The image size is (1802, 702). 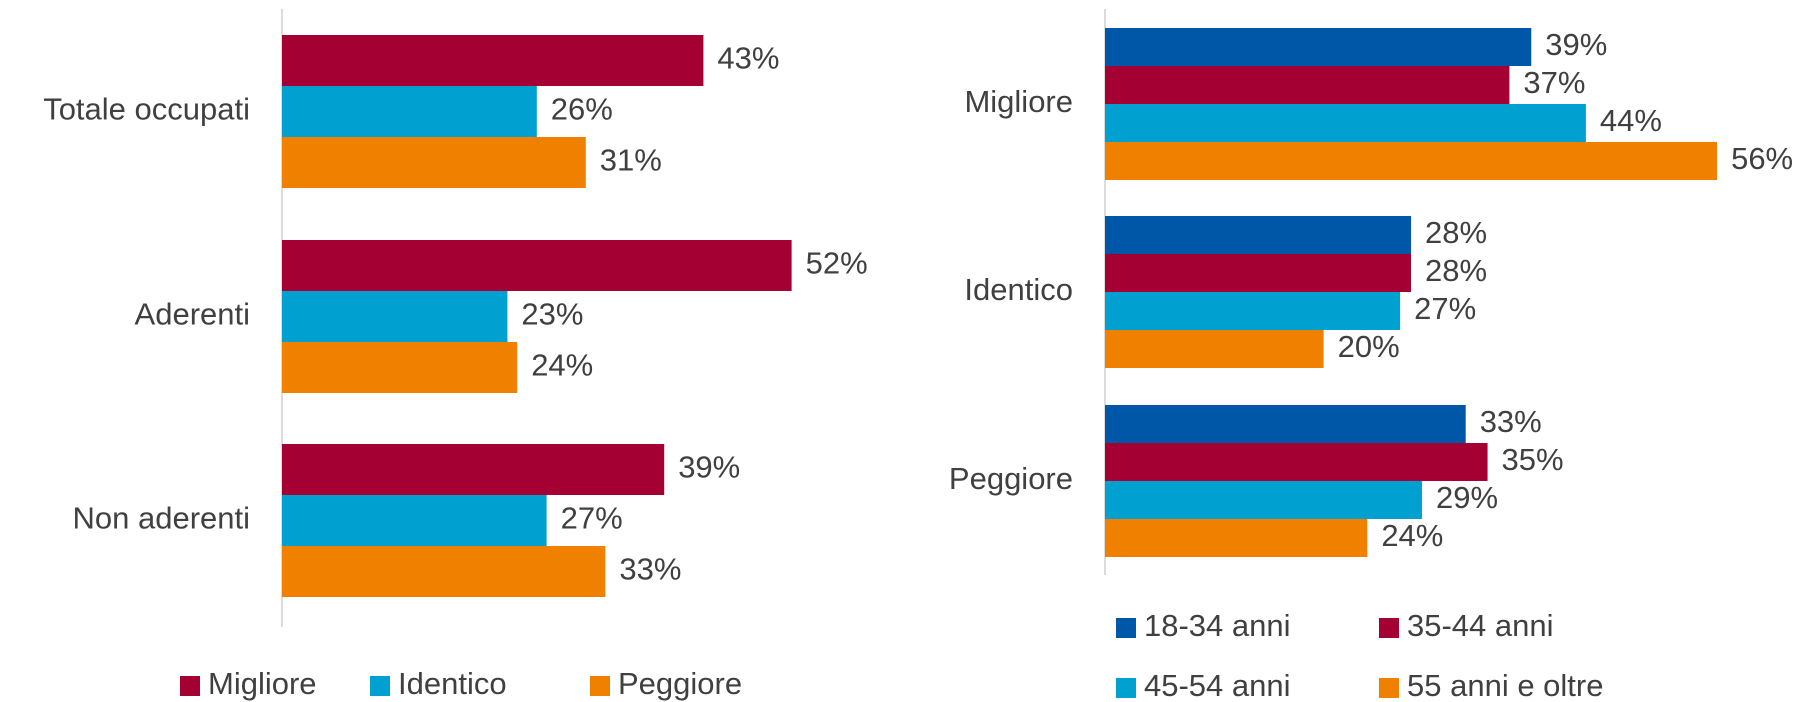 What do you see at coordinates (1369, 346) in the screenshot?
I see `value-label: 20%` at bounding box center [1369, 346].